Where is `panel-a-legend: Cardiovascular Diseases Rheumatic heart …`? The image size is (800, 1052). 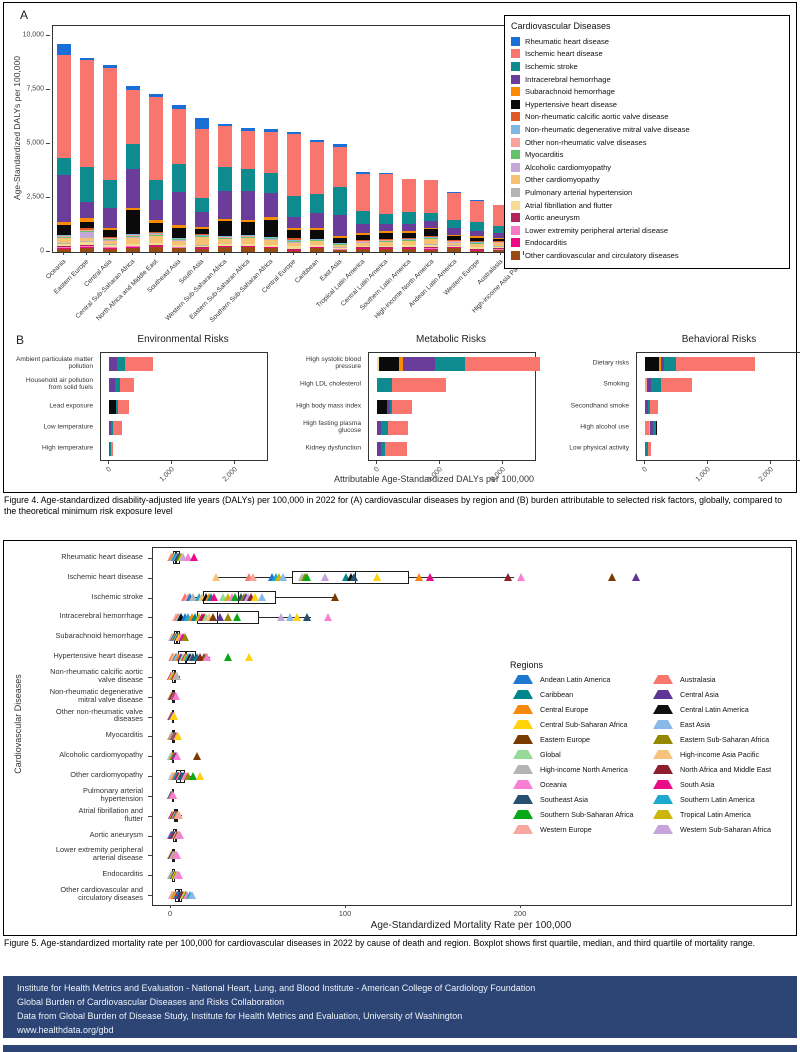
panel-a-legend: Cardiovascular Diseases Rheumatic heart … is located at coordinates (647, 142).